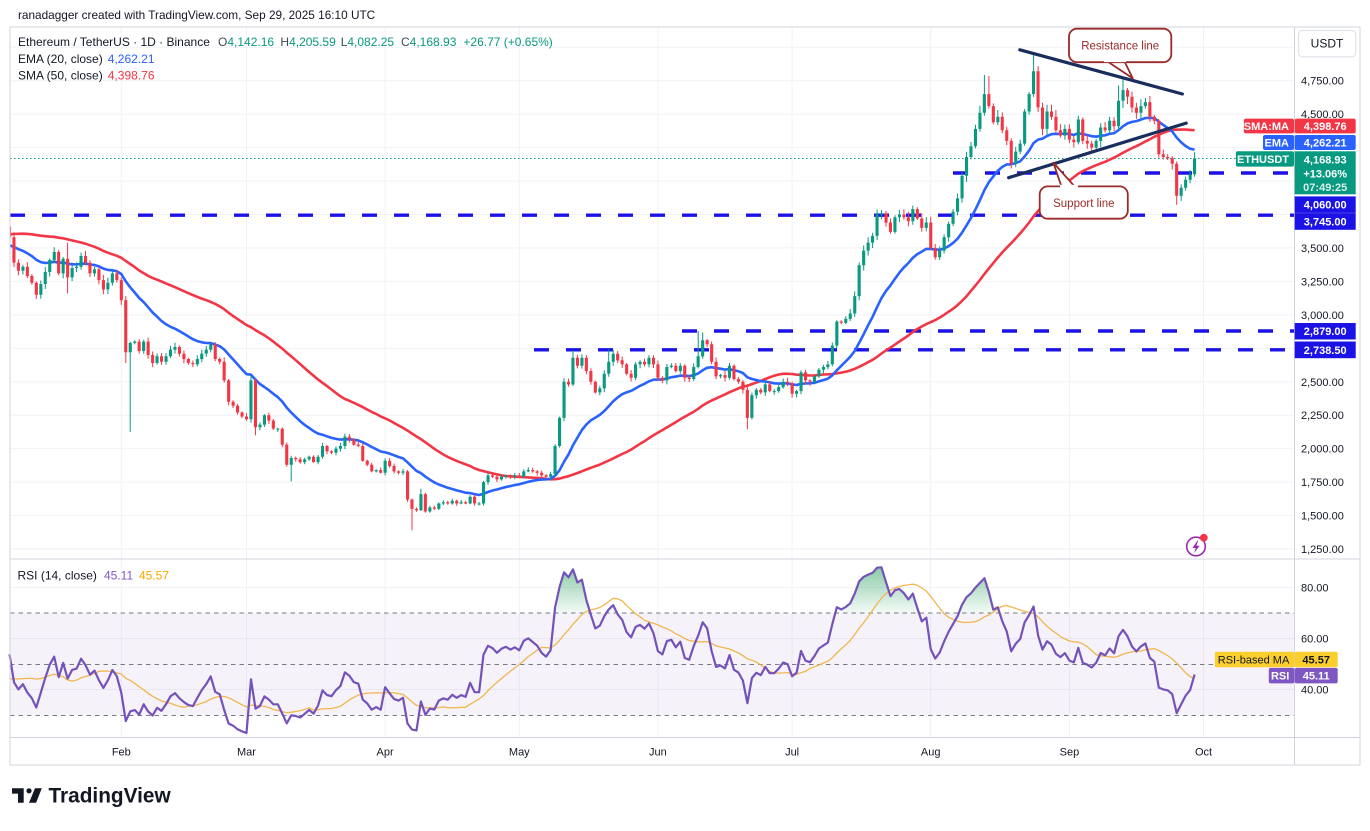 This screenshot has width=1370, height=831. I want to click on svg-text: RSI, so click(1280, 677).